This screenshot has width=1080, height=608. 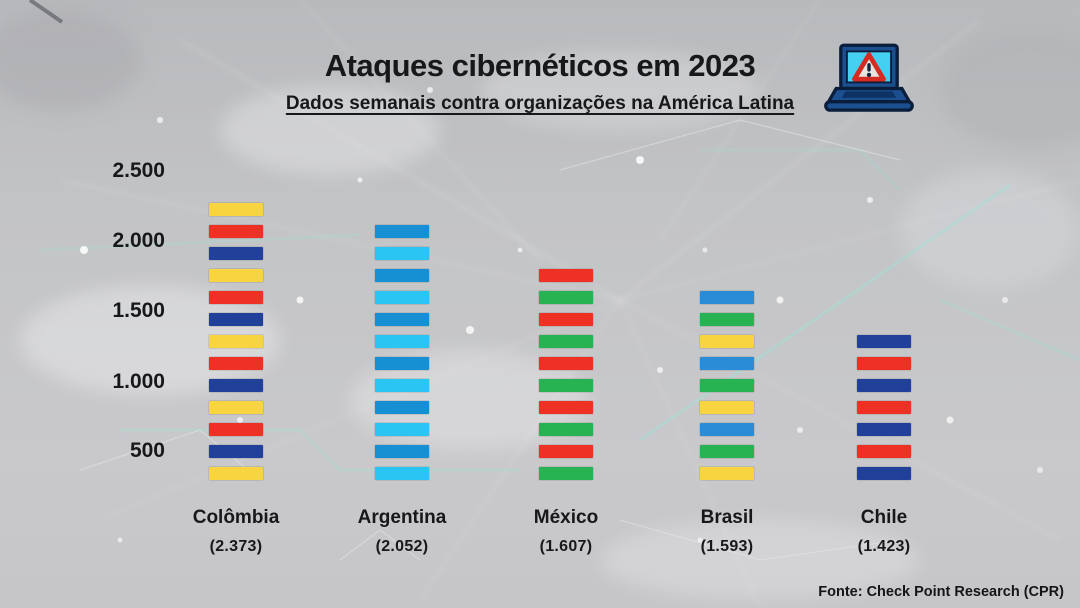 I want to click on country-name: Chile, so click(x=884, y=517).